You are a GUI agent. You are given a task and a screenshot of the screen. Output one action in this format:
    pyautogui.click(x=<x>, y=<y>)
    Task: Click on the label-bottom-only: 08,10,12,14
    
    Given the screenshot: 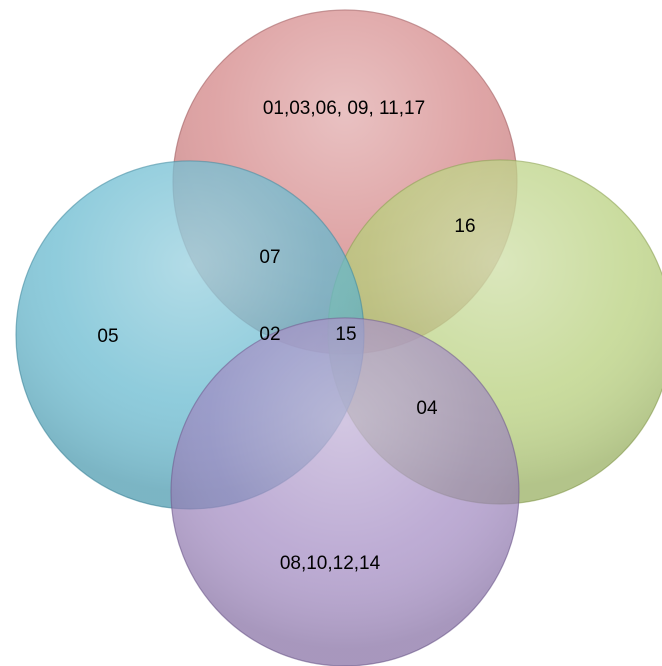 What is the action you would take?
    pyautogui.click(x=330, y=563)
    